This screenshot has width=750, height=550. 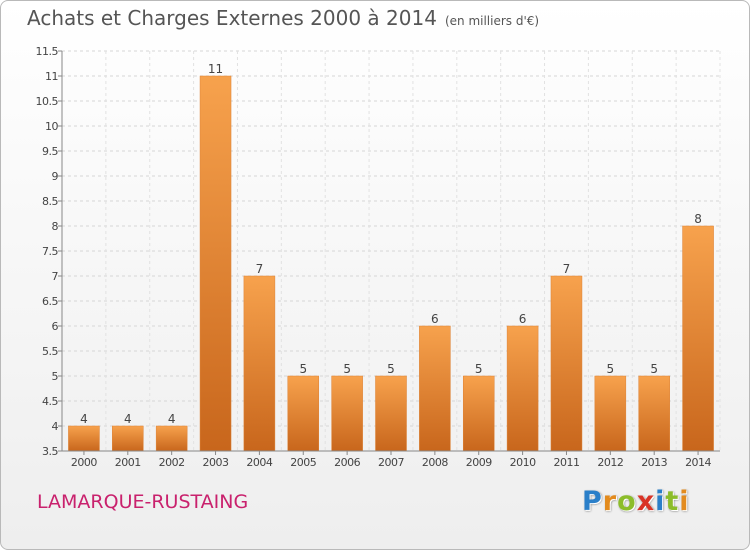 I want to click on x-tick-label: 2000, so click(x=84, y=462).